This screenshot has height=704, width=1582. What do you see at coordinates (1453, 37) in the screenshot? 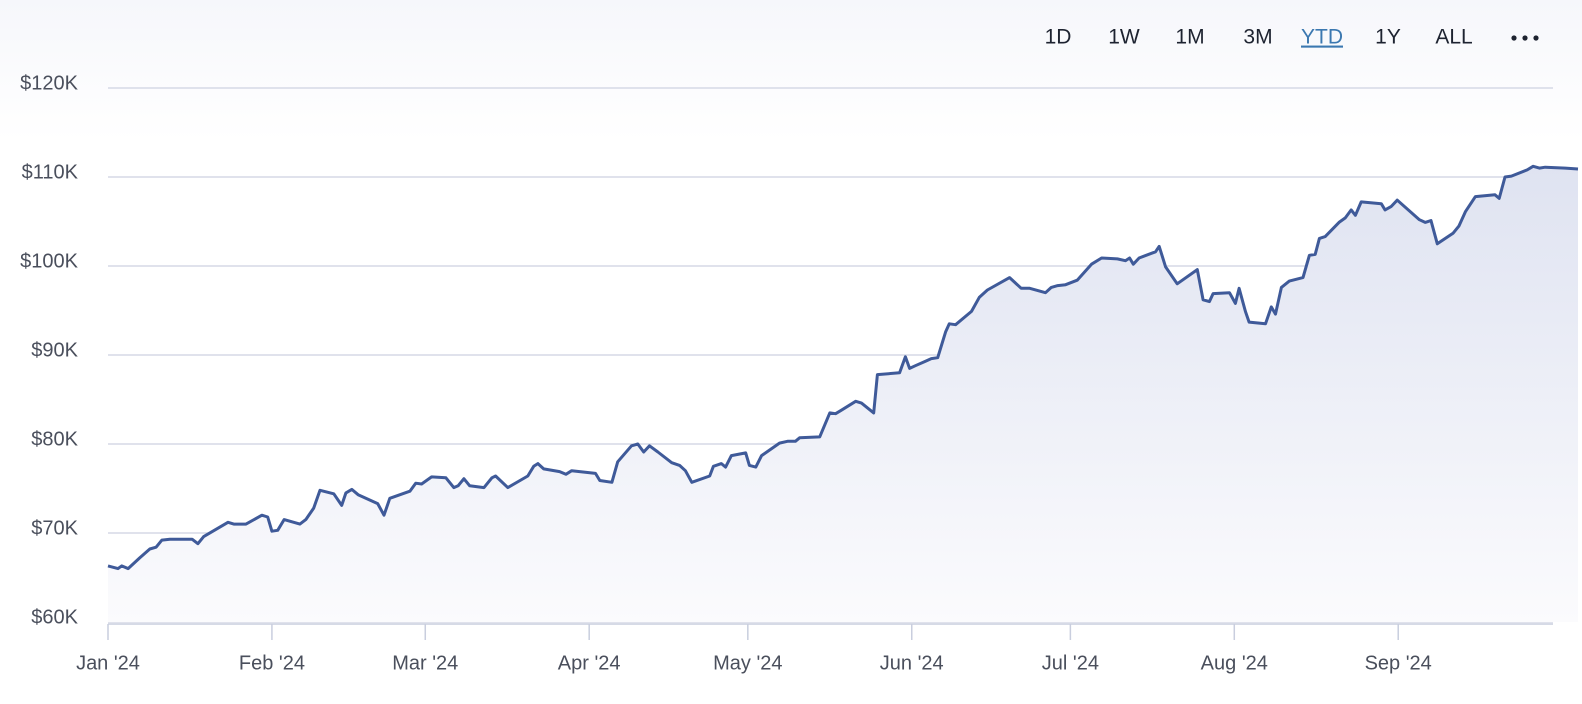
I see `range-button: ALL` at bounding box center [1453, 37].